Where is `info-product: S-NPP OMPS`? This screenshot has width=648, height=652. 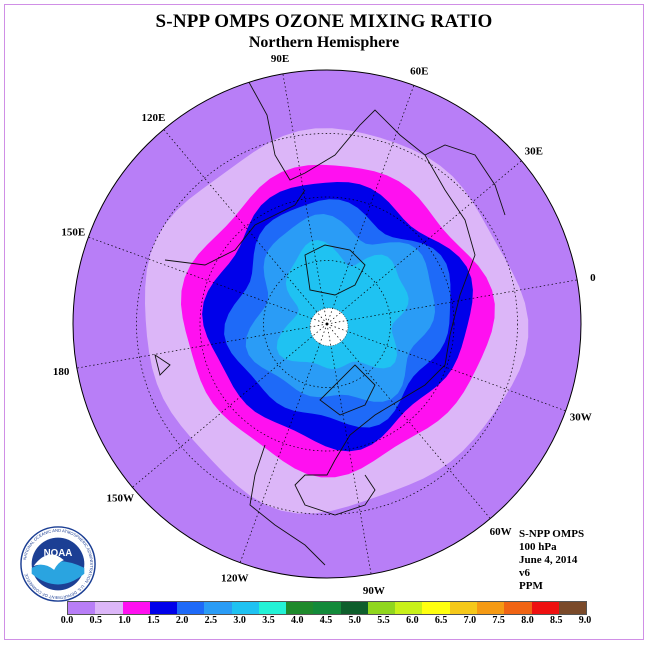 info-product: S-NPP OMPS is located at coordinates (552, 534).